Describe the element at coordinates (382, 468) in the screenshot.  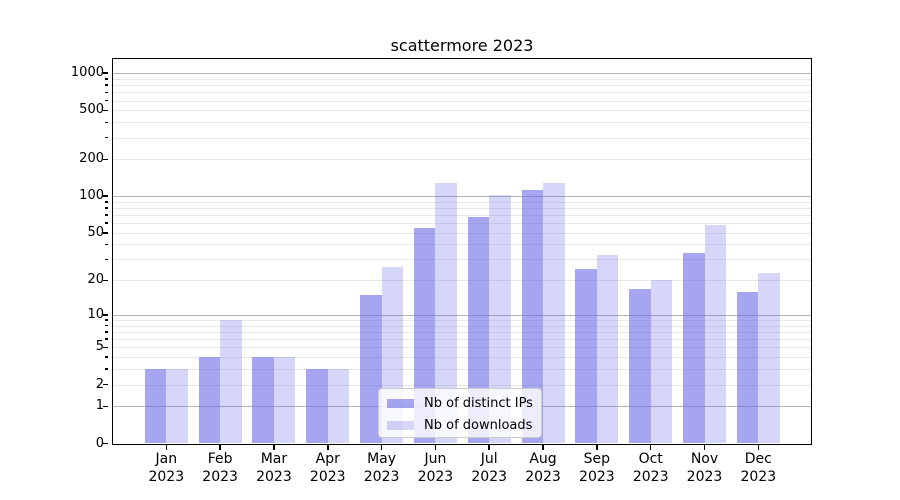
I see `x-tick-label: May 2023` at that location.